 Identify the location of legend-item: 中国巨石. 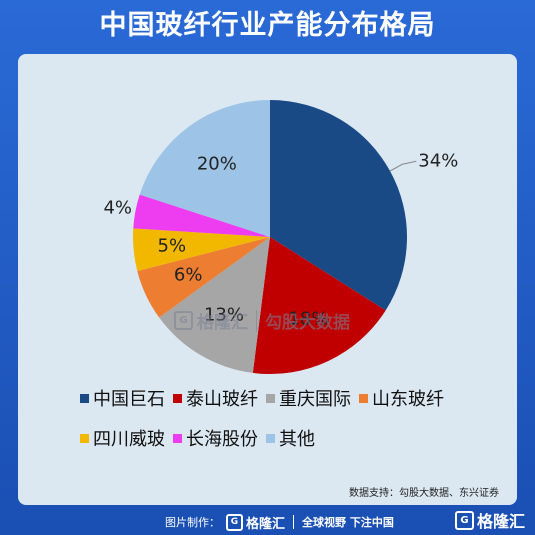
(122, 398).